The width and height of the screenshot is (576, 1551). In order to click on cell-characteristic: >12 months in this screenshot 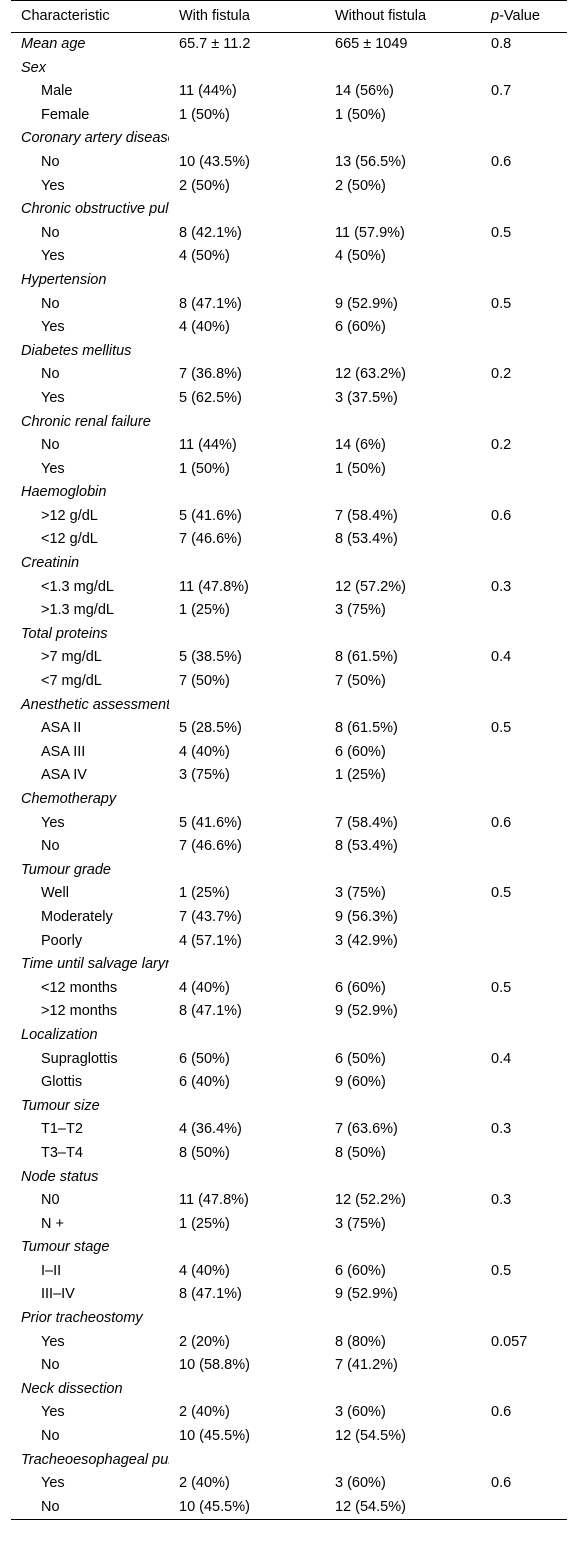, I will do `click(79, 1011)`.